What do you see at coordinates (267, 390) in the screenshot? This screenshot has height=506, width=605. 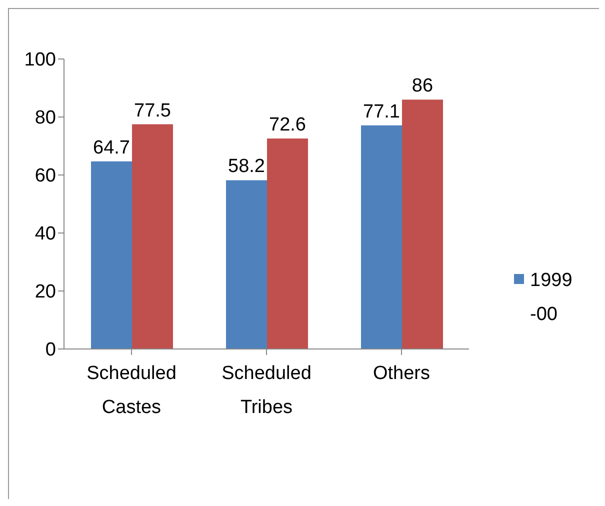 I see `x-tick-label: Scheduled Tribes` at bounding box center [267, 390].